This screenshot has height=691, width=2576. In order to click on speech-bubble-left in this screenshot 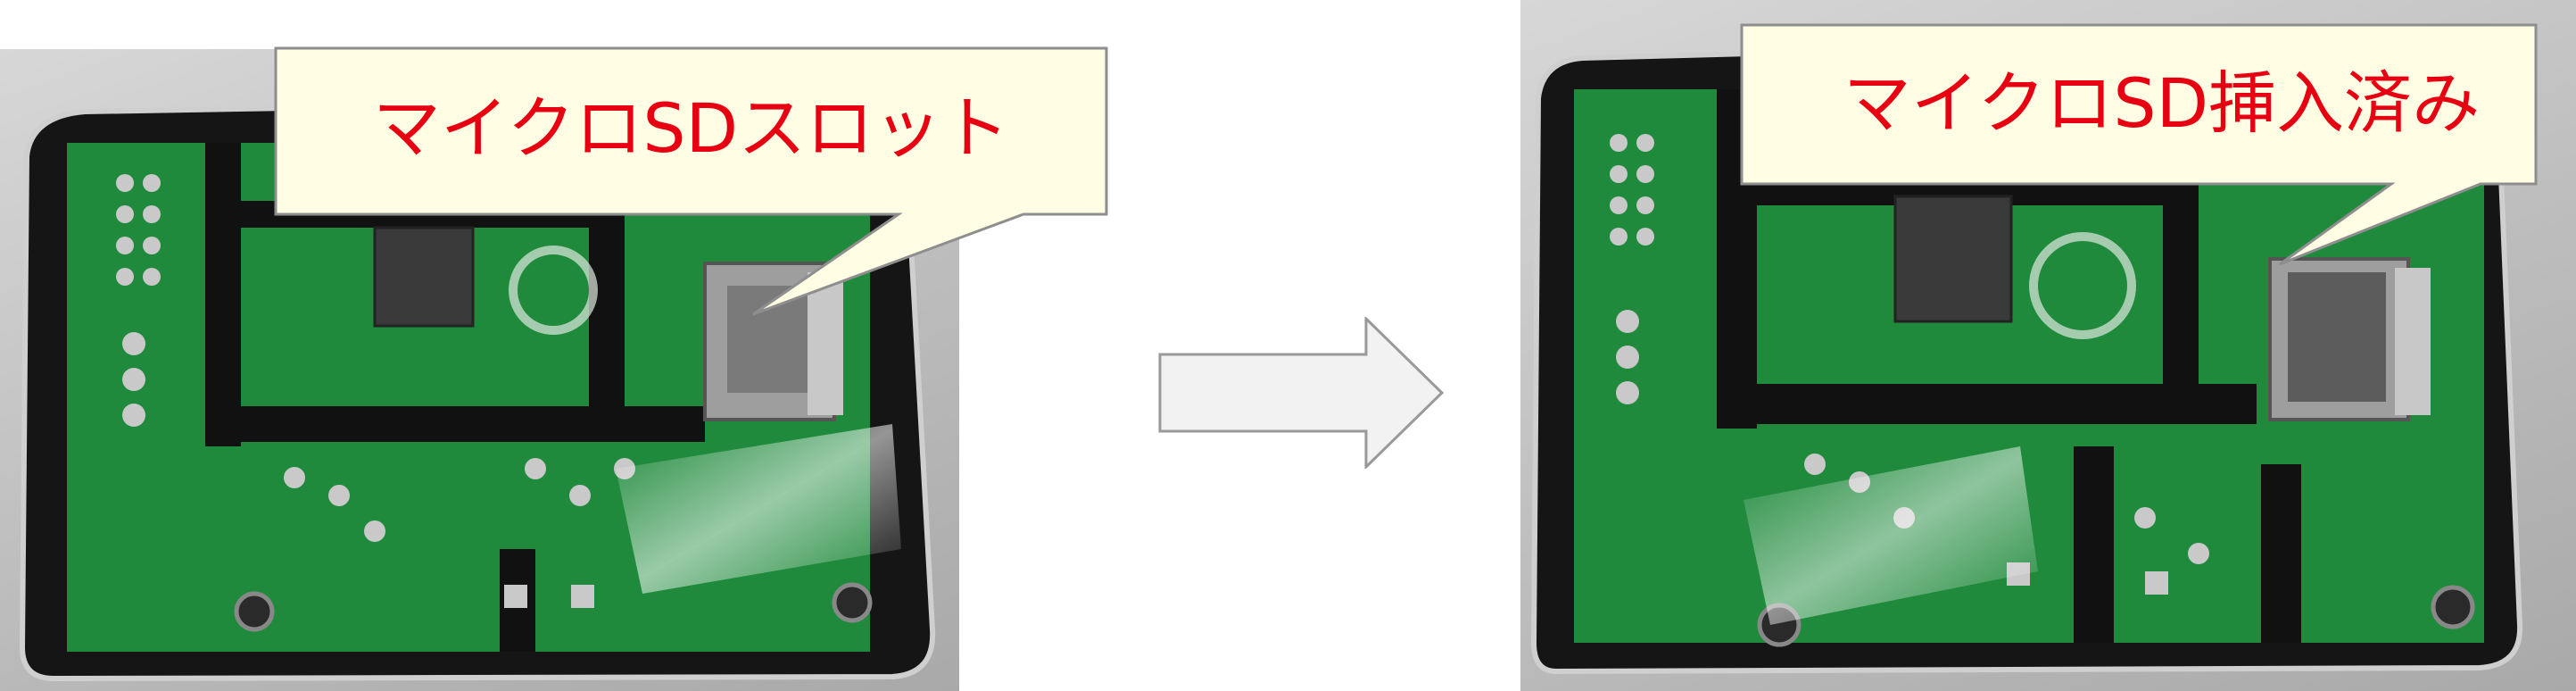, I will do `click(691, 181)`.